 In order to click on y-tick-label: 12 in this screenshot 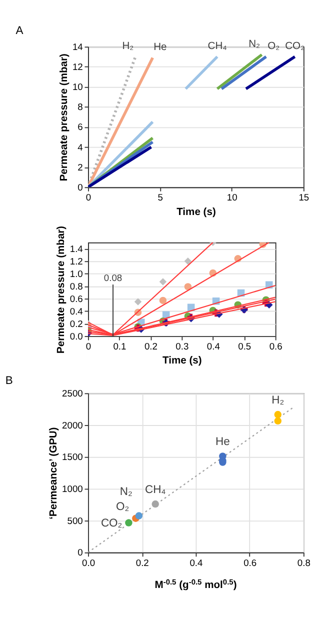, I will do `click(77, 67)`.